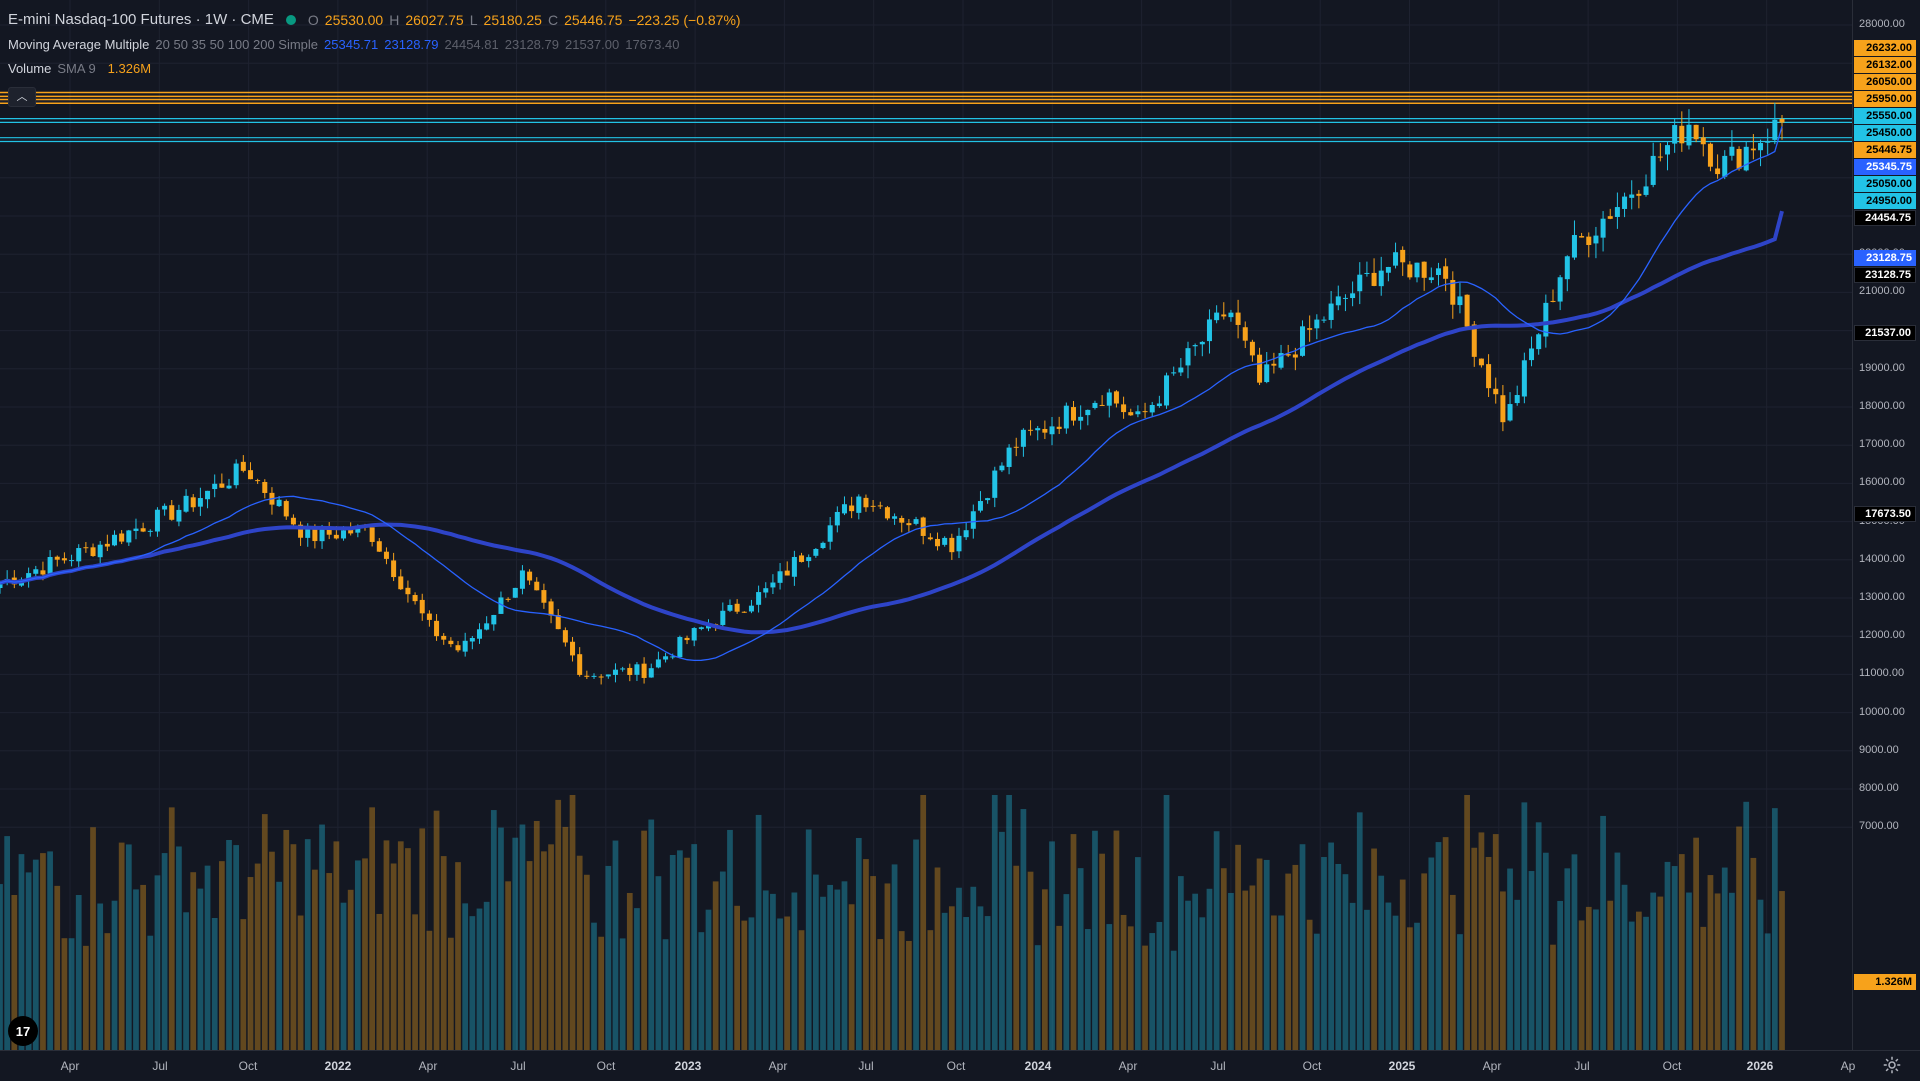 This screenshot has width=1920, height=1081. What do you see at coordinates (394, 20) in the screenshot?
I see `high-label: H` at bounding box center [394, 20].